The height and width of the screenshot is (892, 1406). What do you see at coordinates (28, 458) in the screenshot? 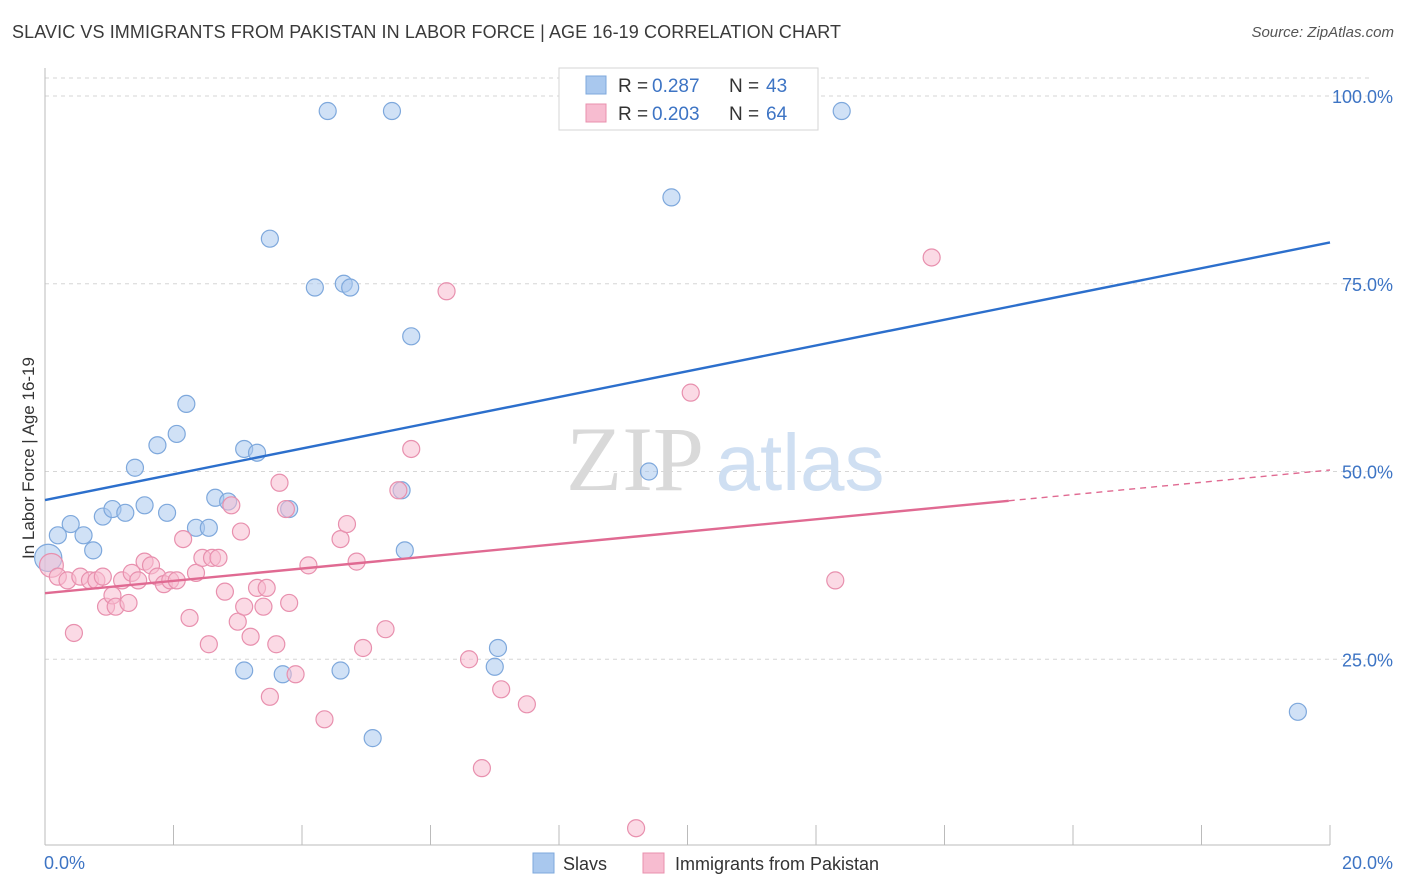
I see `y-axis-title: In Labor Force | Age 16-19` at bounding box center [28, 458].